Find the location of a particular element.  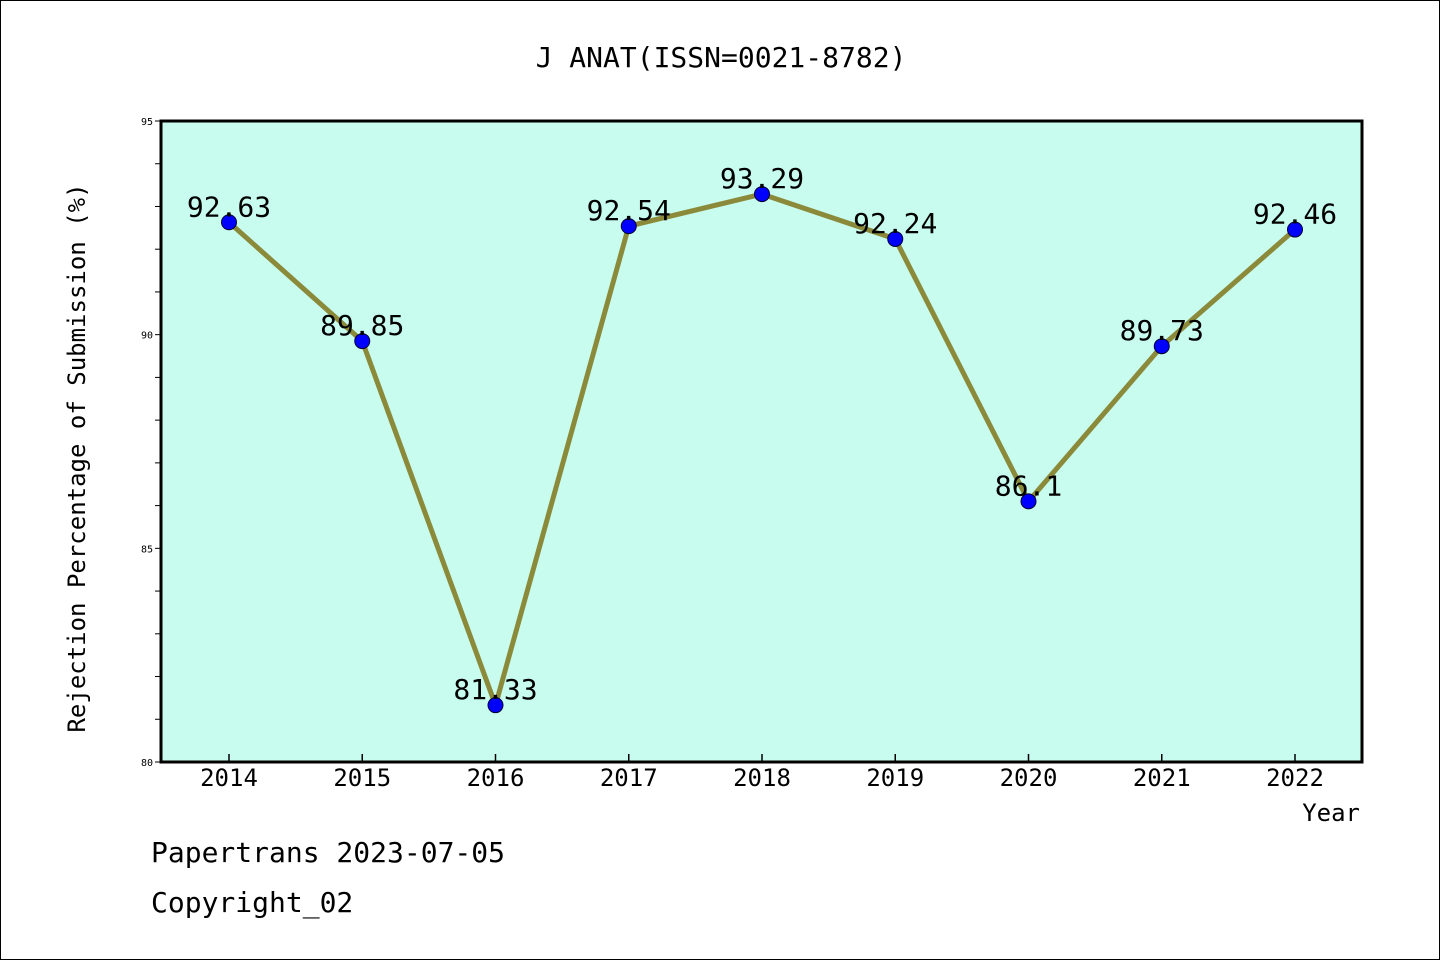

data-label: 93.29 is located at coordinates (762, 178).